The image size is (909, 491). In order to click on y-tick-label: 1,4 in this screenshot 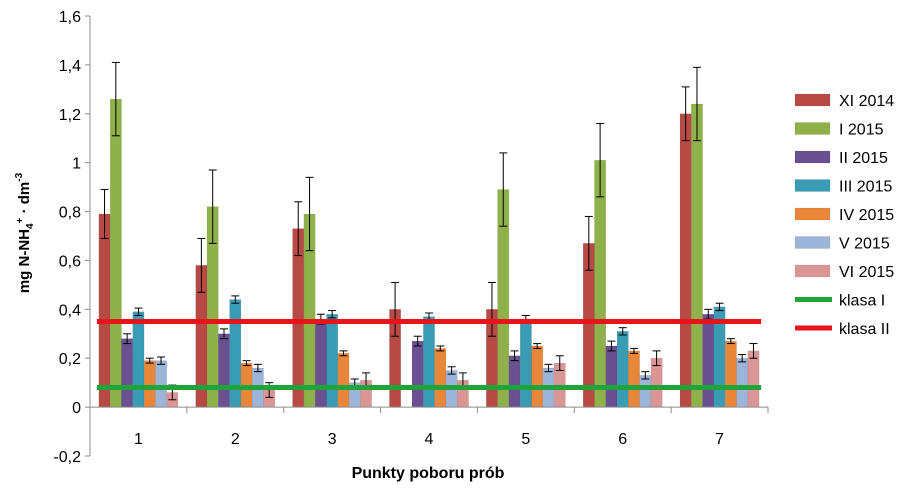, I will do `click(70, 66)`.